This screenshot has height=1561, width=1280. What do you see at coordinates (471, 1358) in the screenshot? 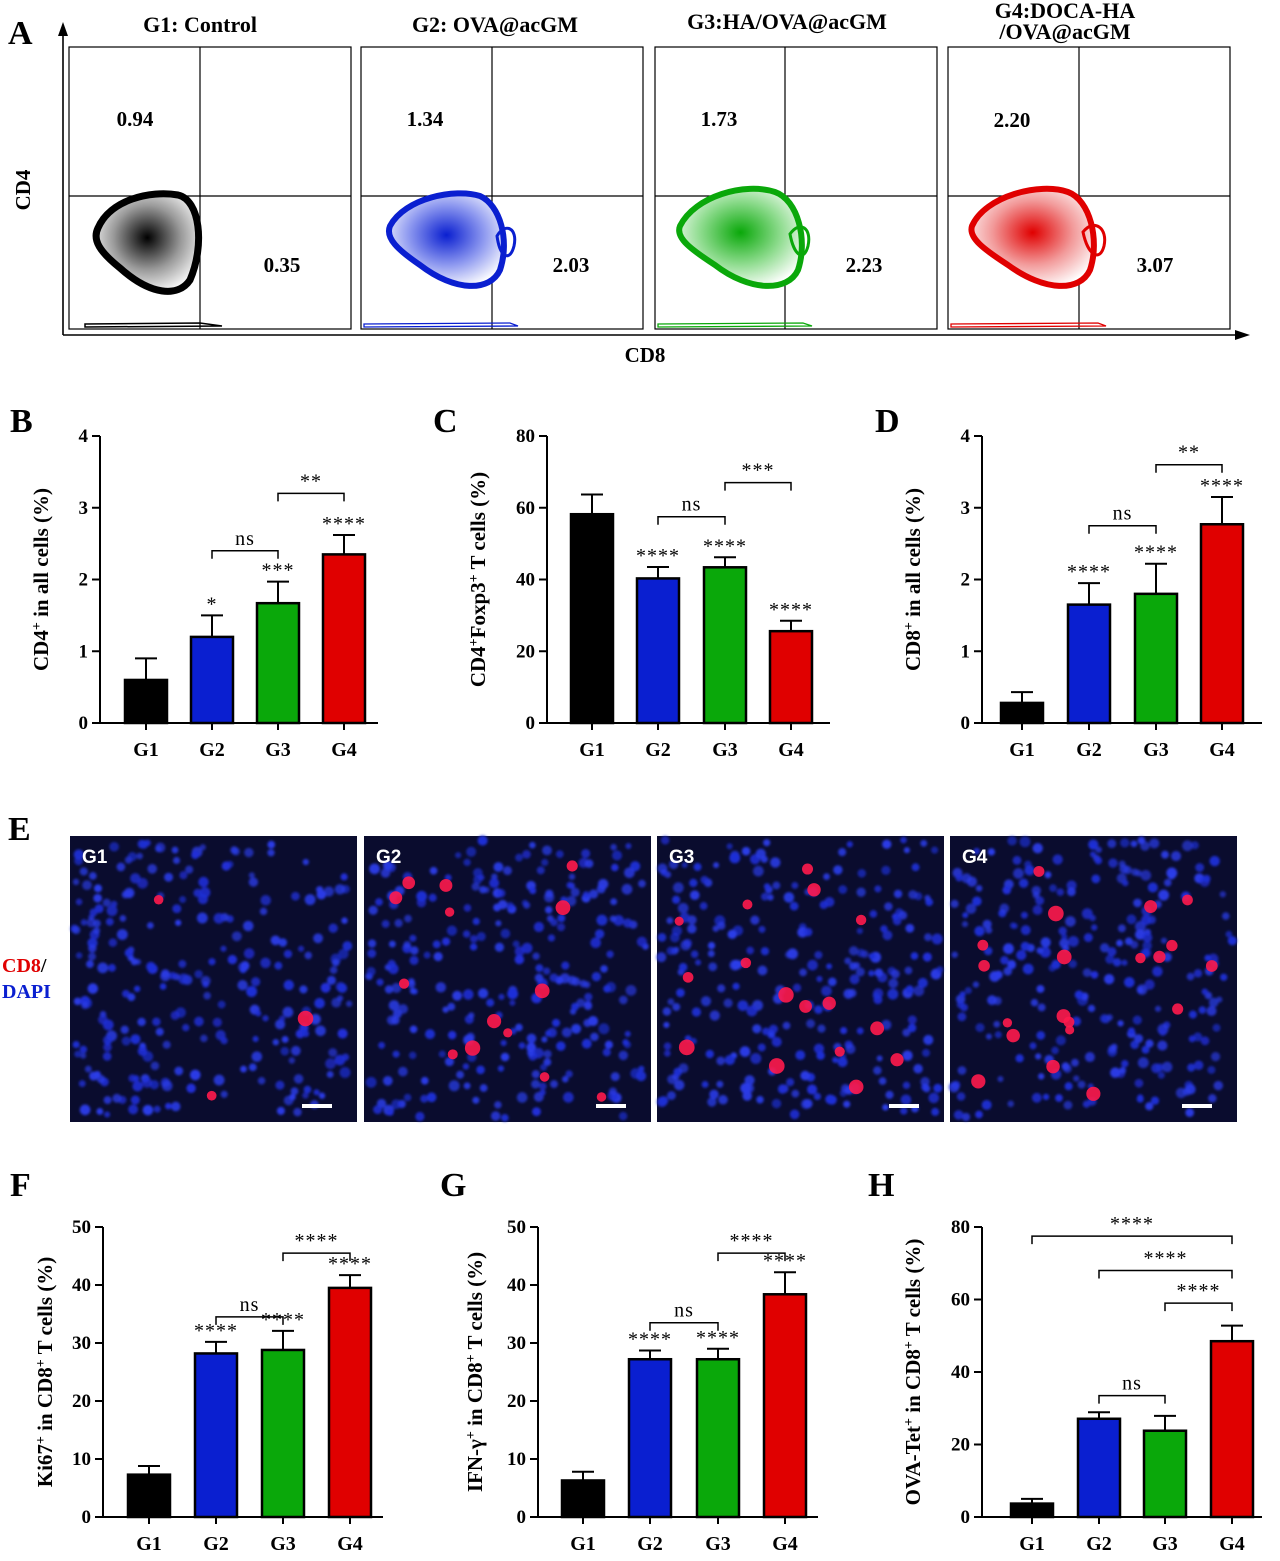
I see `y-axis-title-sup: +` at bounding box center [471, 1358].